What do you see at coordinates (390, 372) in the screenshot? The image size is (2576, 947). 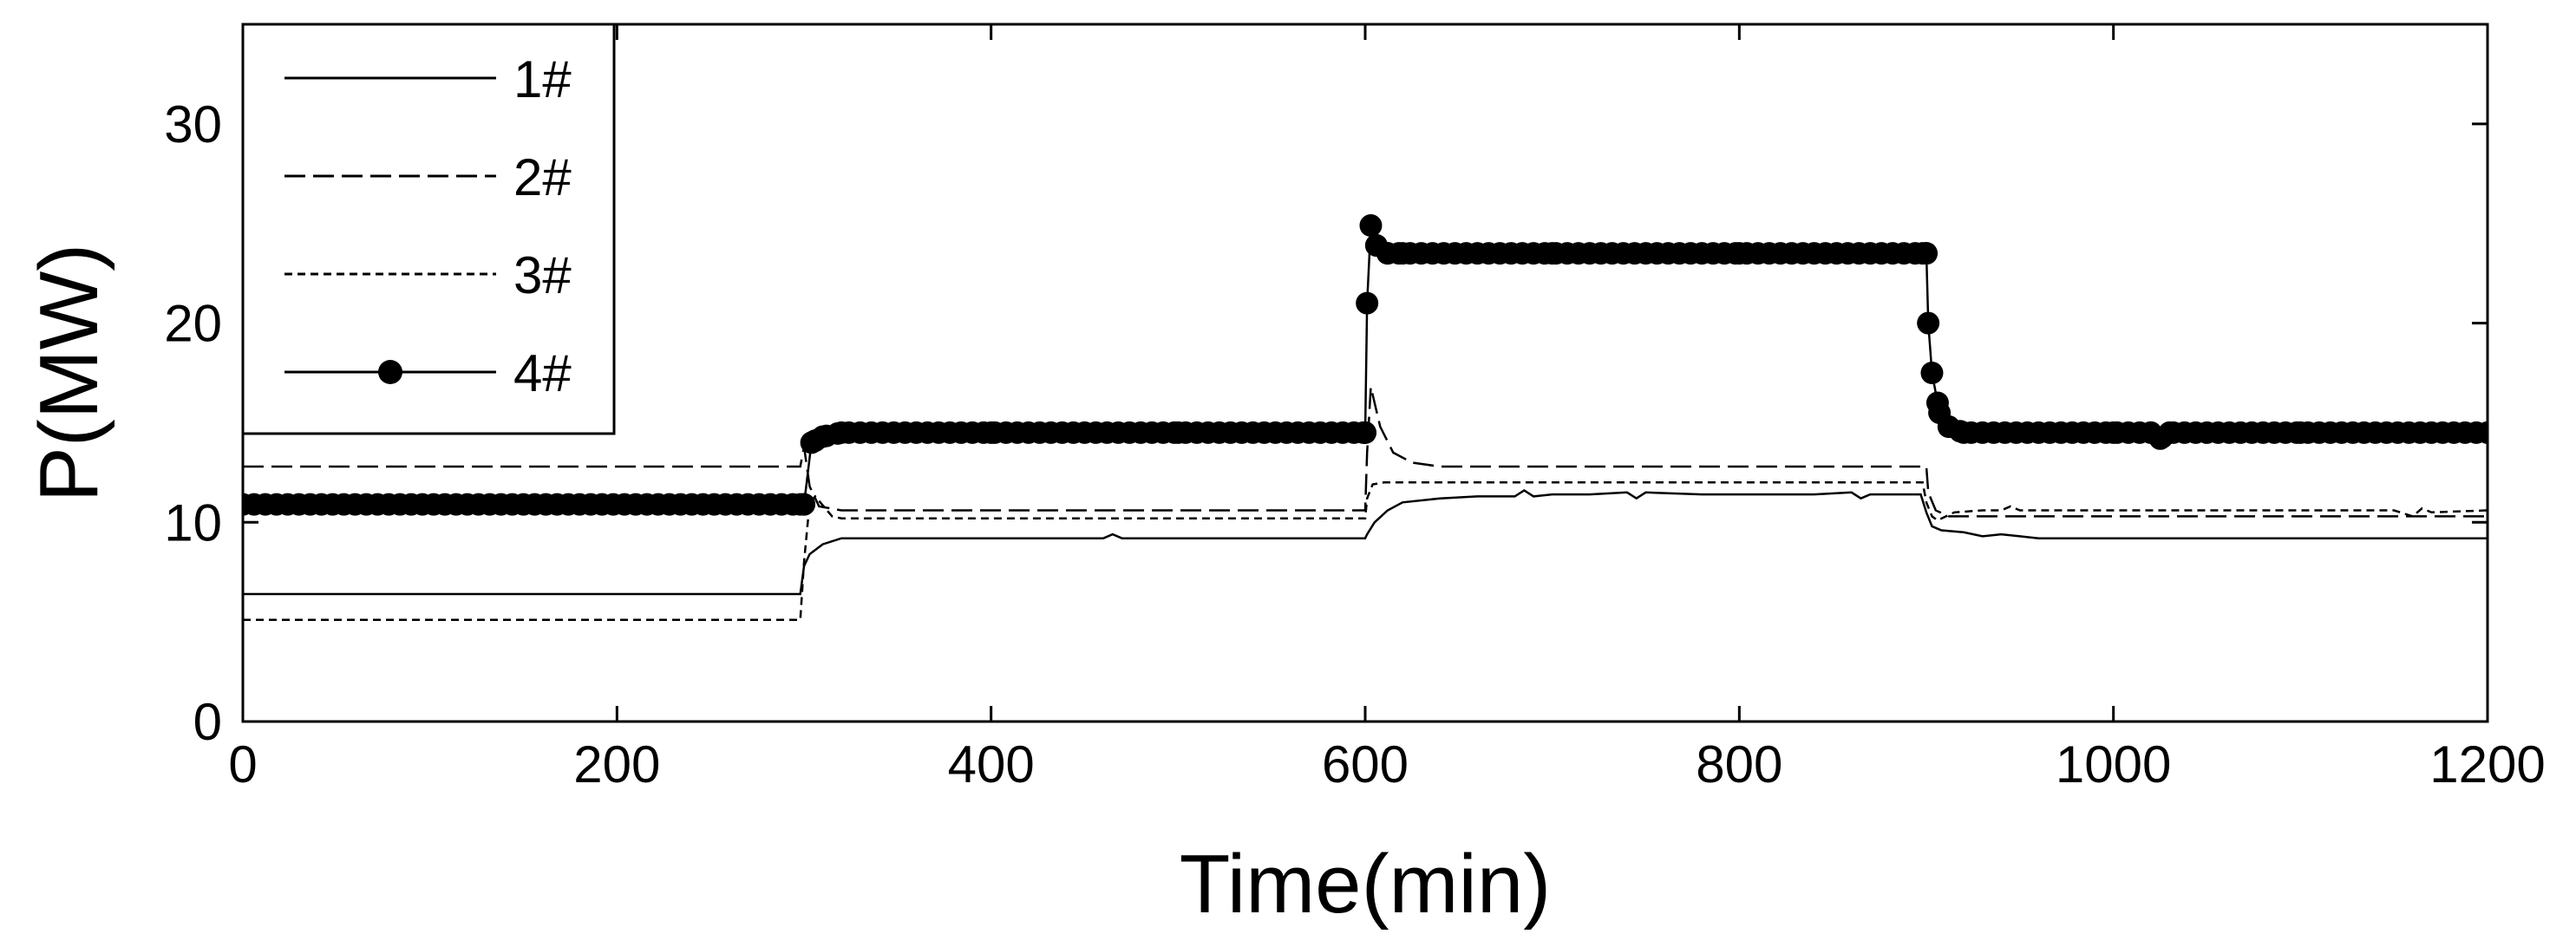 I see `legend-marker` at bounding box center [390, 372].